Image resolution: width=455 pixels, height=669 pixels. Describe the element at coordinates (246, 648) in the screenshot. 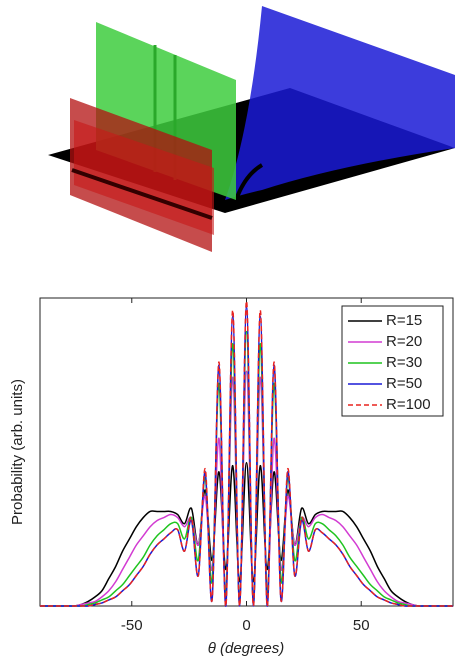

I see `x-axis-label: θ (degrees)` at that location.